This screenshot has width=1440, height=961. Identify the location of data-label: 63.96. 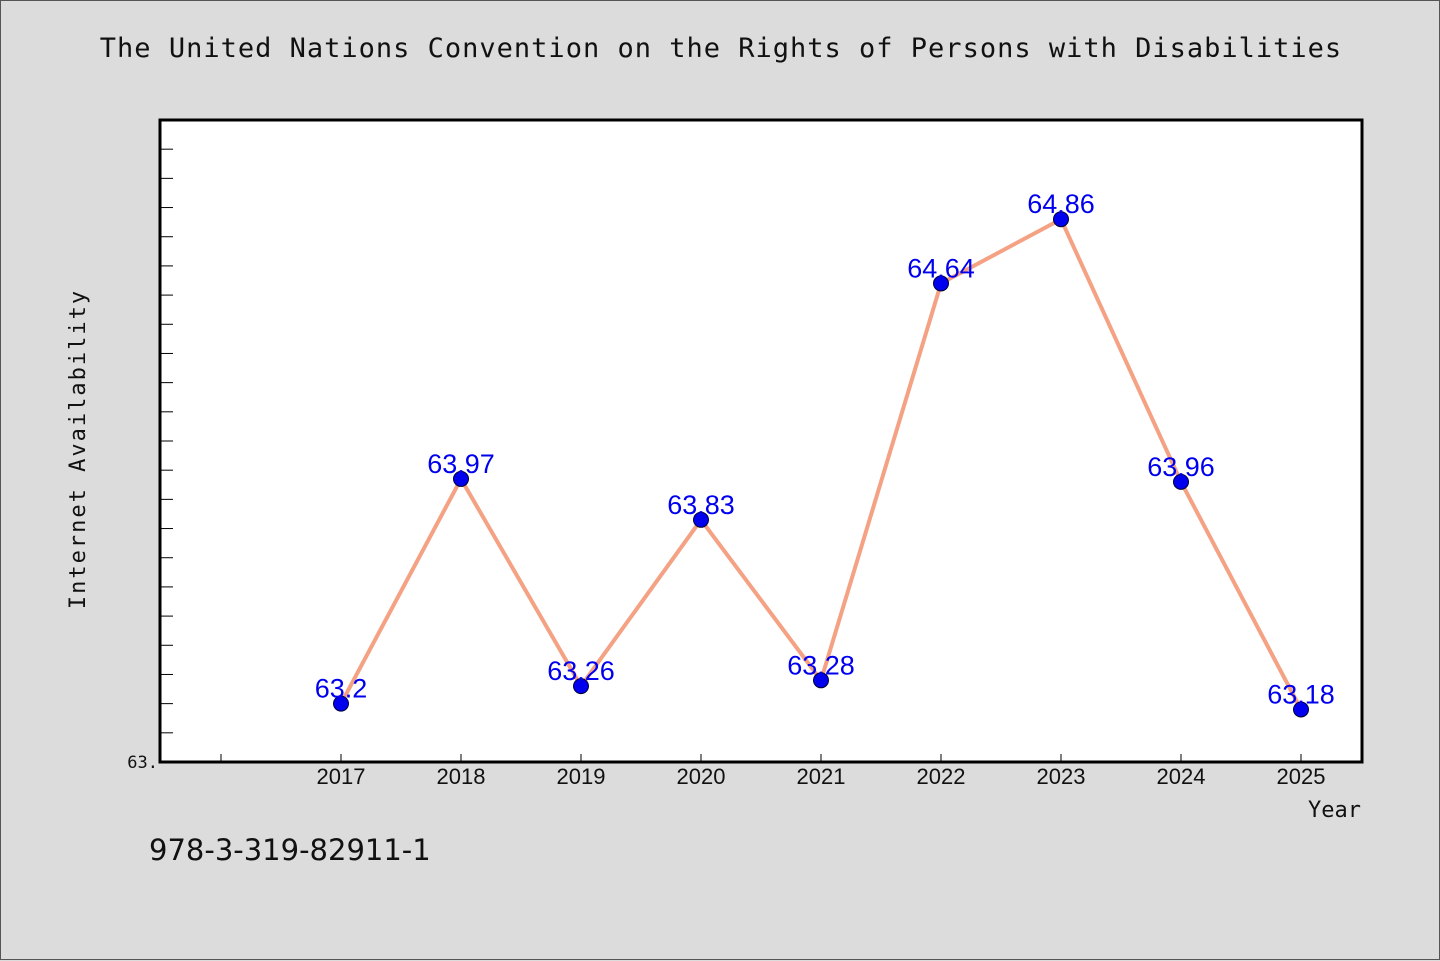
(1181, 467).